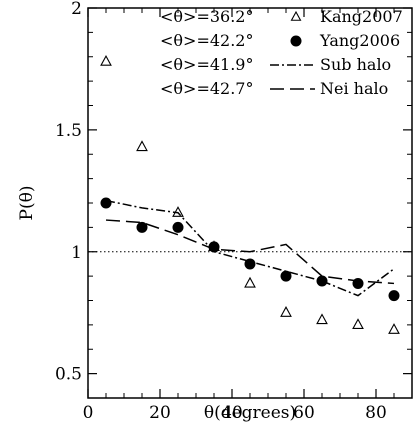 Image resolution: width=416 pixels, height=422 pixels. I want to click on y-tick-label: 0.5, so click(68, 375).